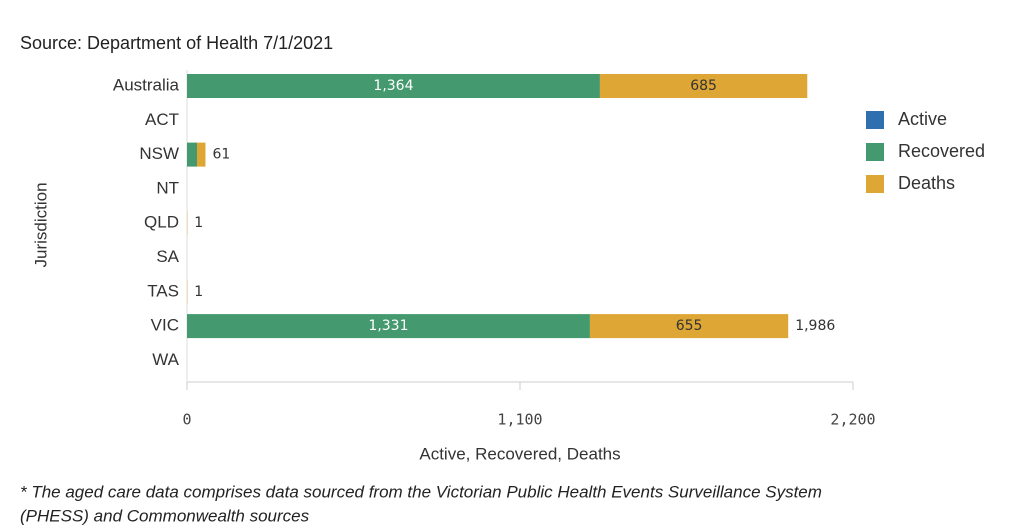 The width and height of the screenshot is (1024, 529). What do you see at coordinates (165, 325) in the screenshot?
I see `y-tick-label: VIC` at bounding box center [165, 325].